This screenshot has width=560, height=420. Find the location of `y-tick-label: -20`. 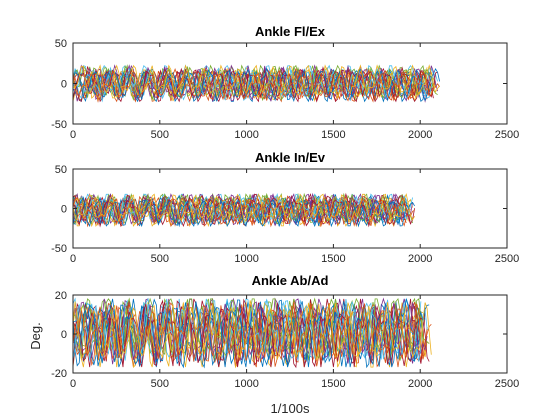

y-tick-label: -20 is located at coordinates (59, 374).